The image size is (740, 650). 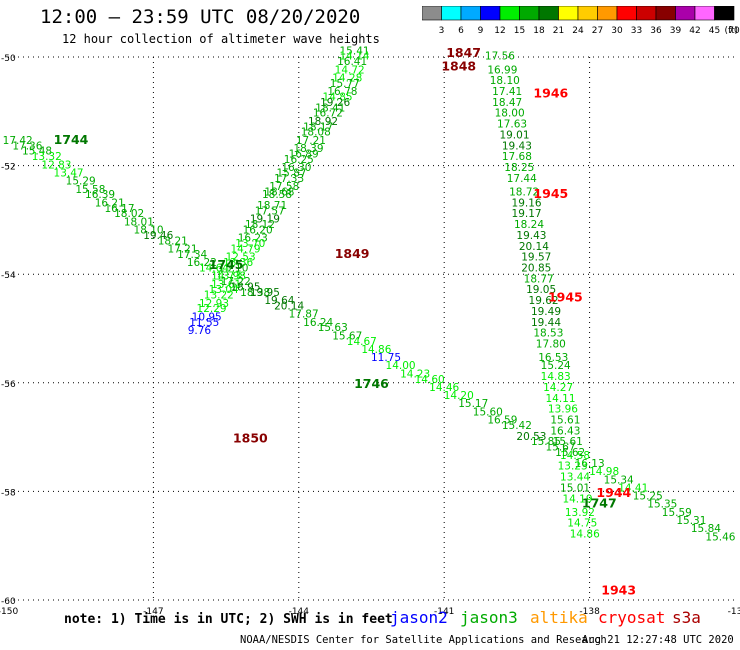 I want to click on swh-value: 15.34, so click(x=619, y=480).